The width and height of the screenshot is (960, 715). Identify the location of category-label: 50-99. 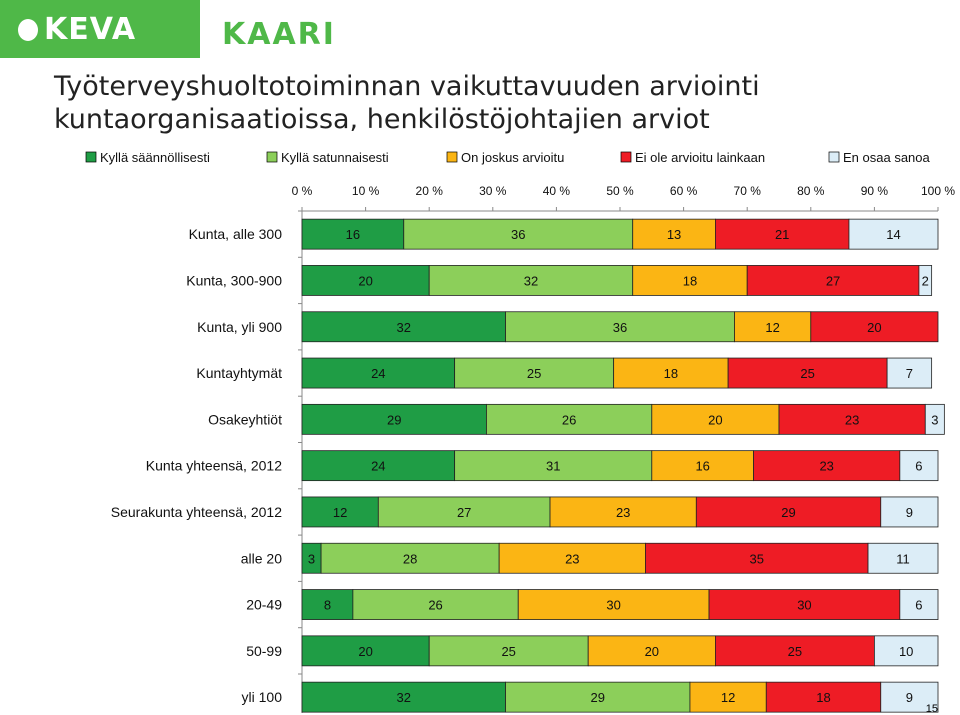
(264, 651).